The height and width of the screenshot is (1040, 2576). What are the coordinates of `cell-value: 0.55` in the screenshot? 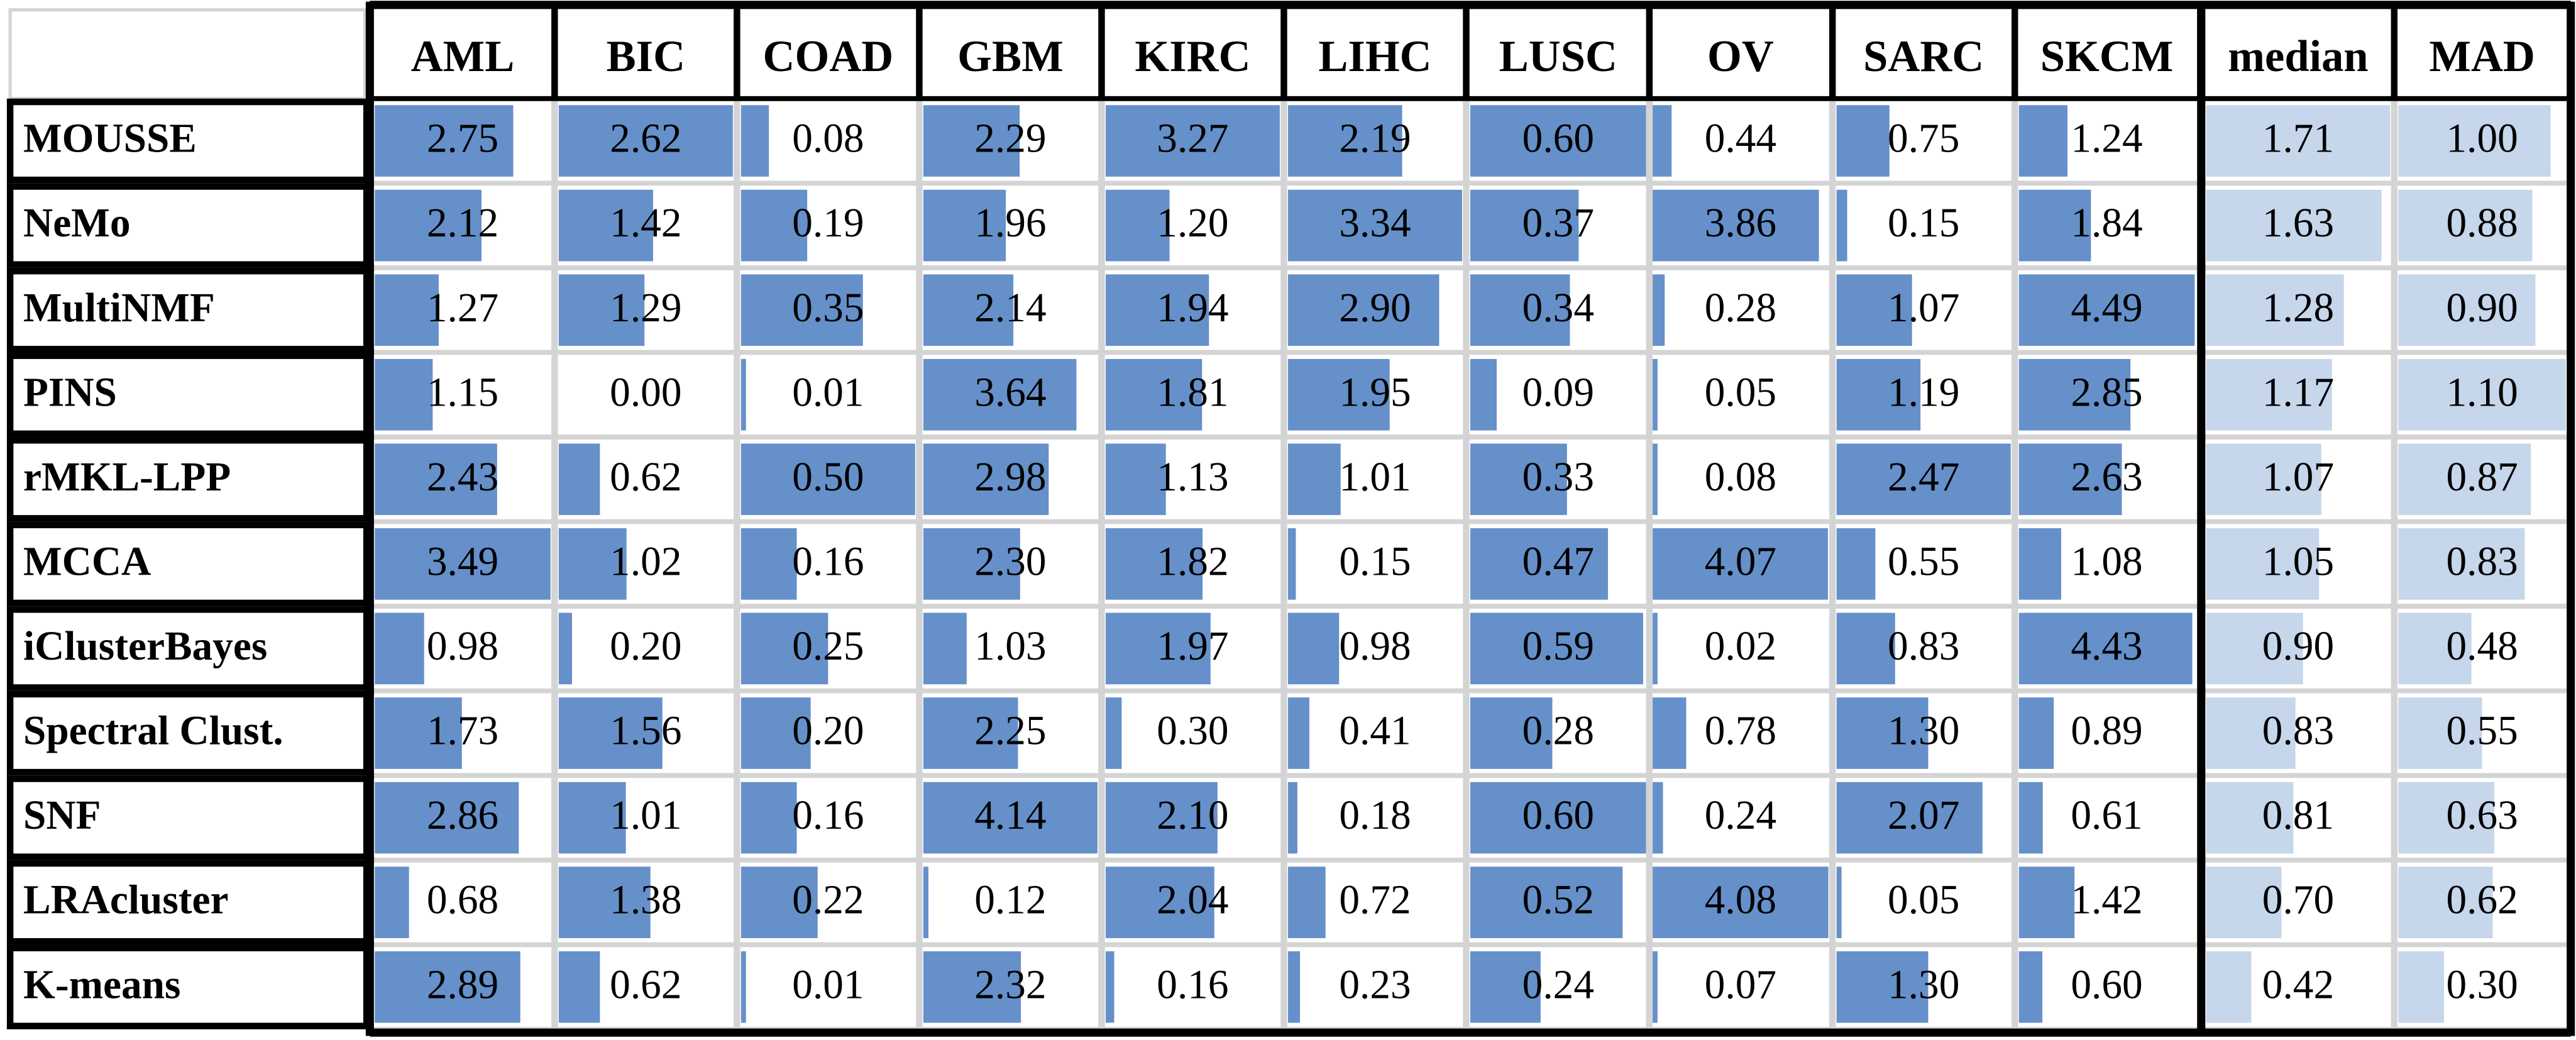 It's located at (2482, 731).